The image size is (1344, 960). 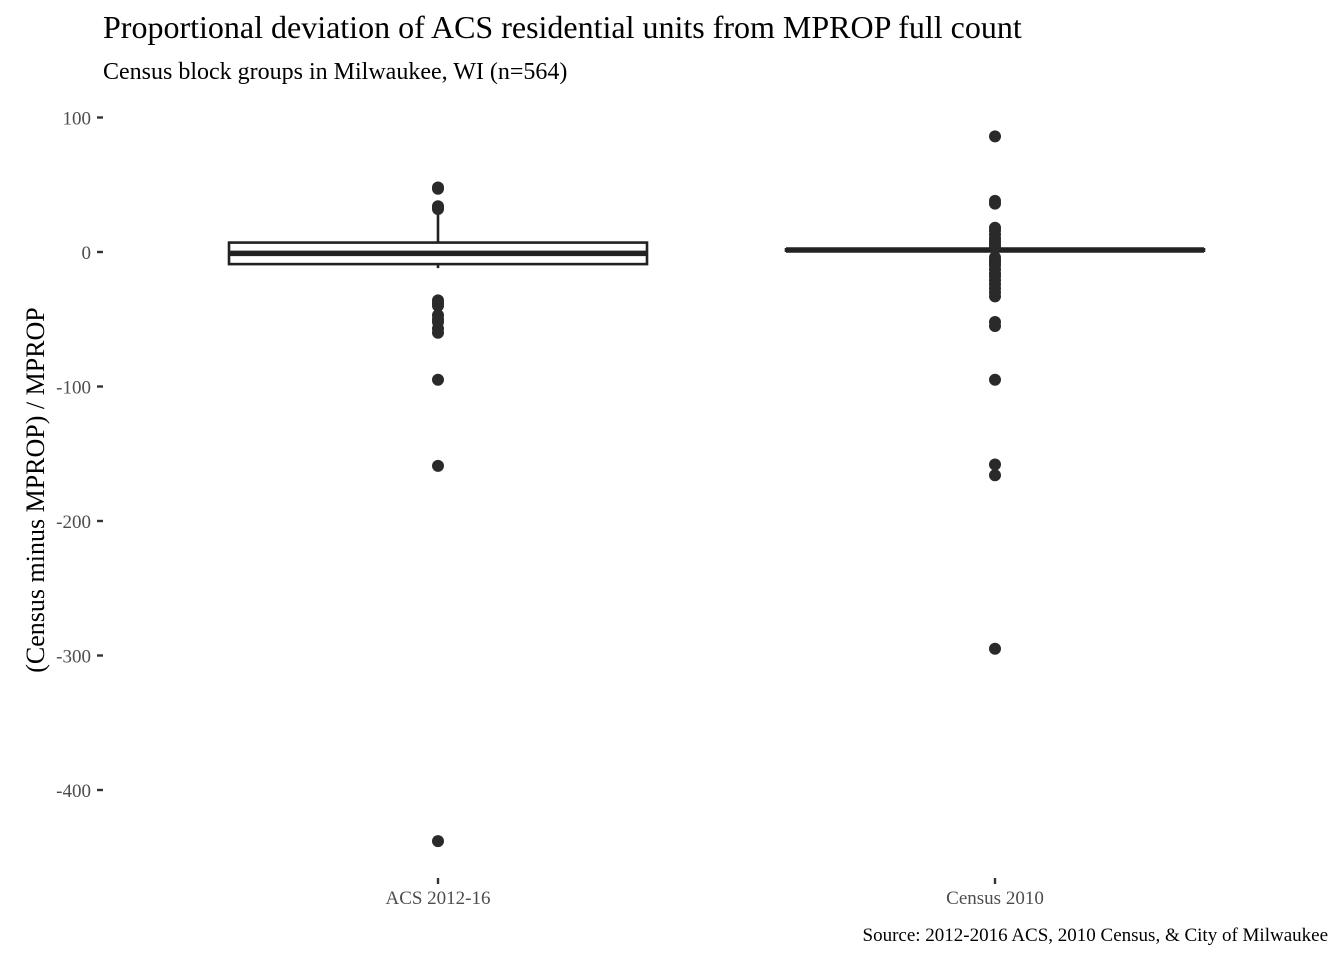 What do you see at coordinates (35, 490) in the screenshot?
I see `y-axis-title: (Census minus MPROP) / MPROP` at bounding box center [35, 490].